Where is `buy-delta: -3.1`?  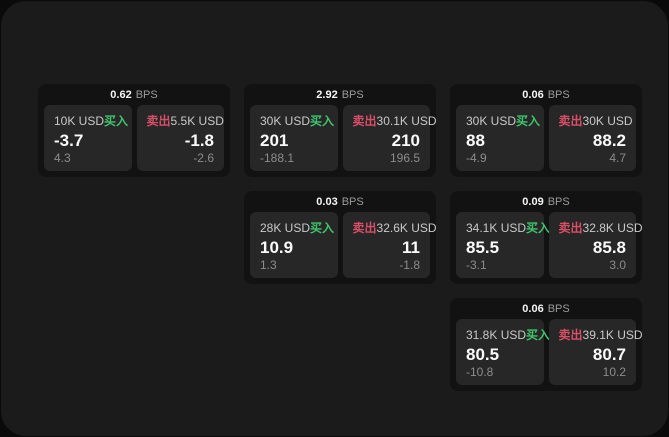
buy-delta: -3.1 is located at coordinates (476, 265).